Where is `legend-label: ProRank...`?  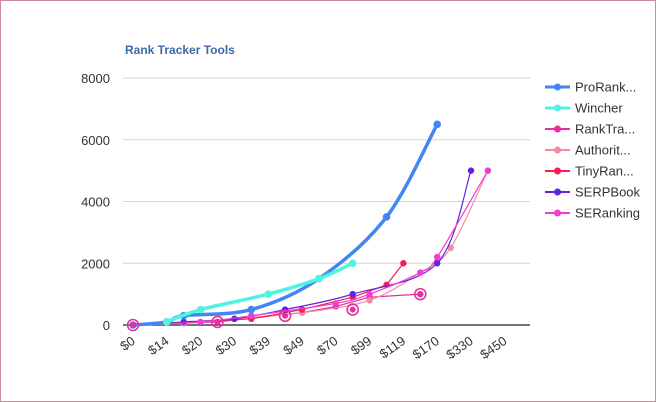 legend-label: ProRank... is located at coordinates (605, 87).